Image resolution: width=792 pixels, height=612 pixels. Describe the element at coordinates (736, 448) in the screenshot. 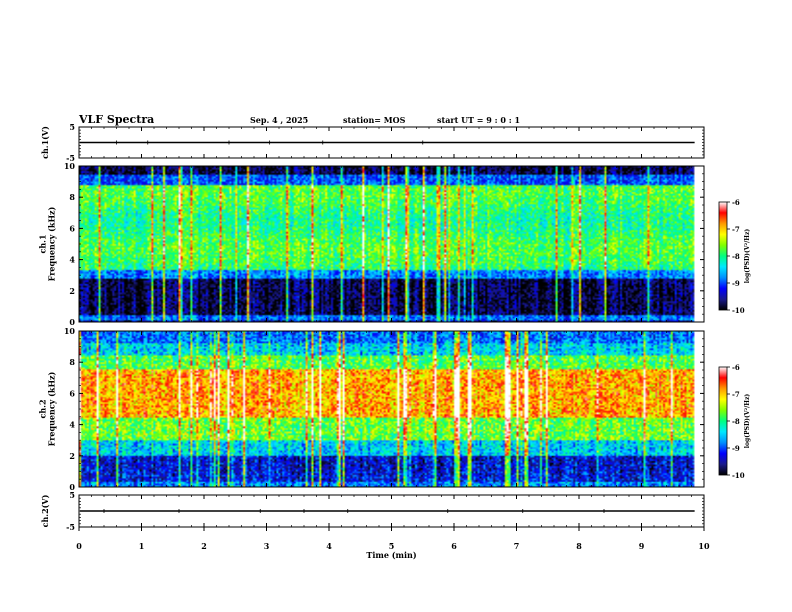

I see `ch2-spectrogram-colorbar-tick-label: -9` at that location.